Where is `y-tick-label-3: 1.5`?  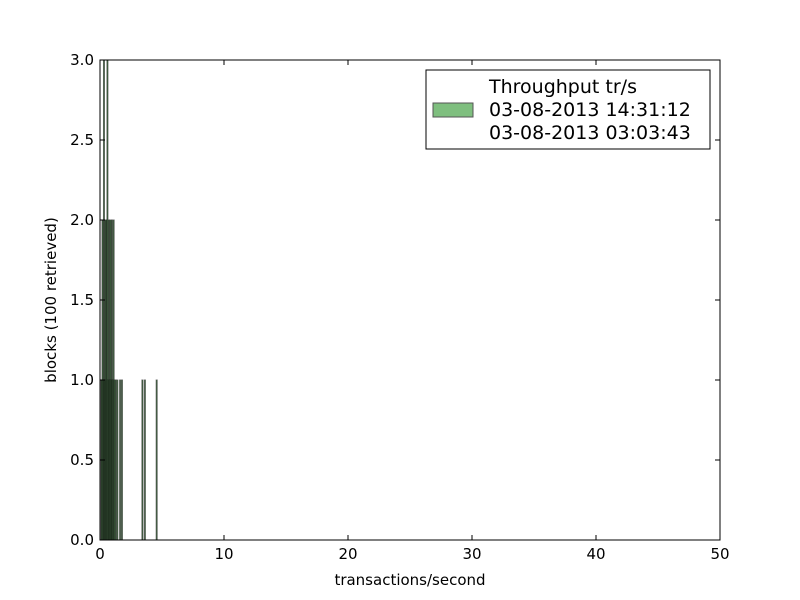 y-tick-label-3: 1.5 is located at coordinates (82, 300).